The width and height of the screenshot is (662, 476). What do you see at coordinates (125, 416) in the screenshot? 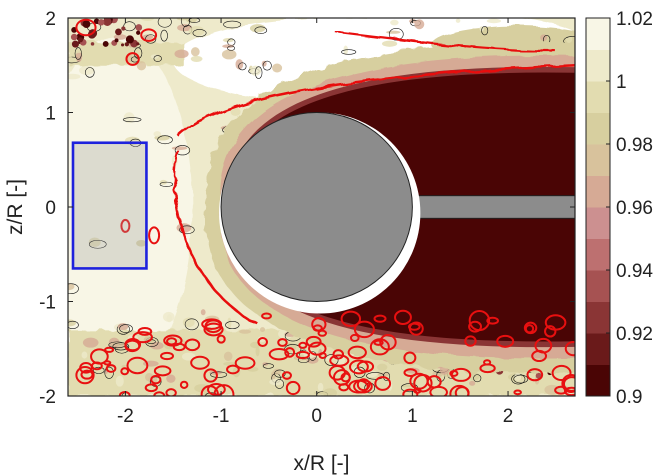
I see `x-tick-label: -2` at bounding box center [125, 416].